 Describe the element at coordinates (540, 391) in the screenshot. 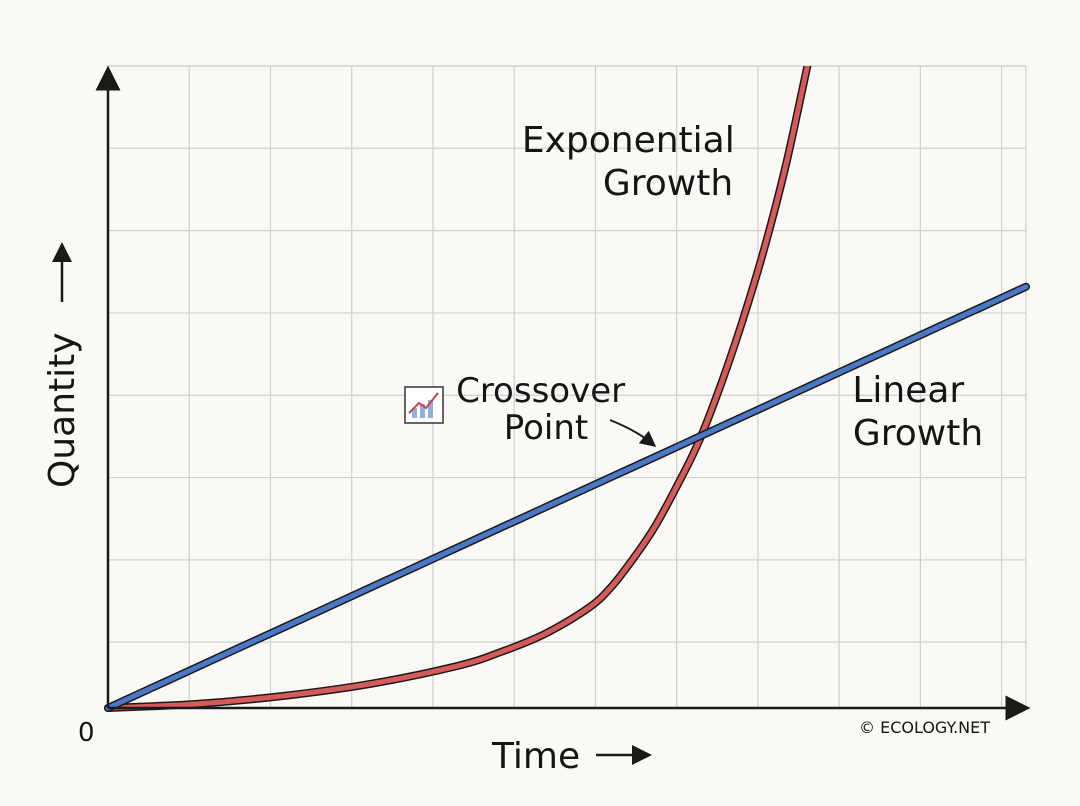

I see `crossover-label-line-1: Crossover` at that location.